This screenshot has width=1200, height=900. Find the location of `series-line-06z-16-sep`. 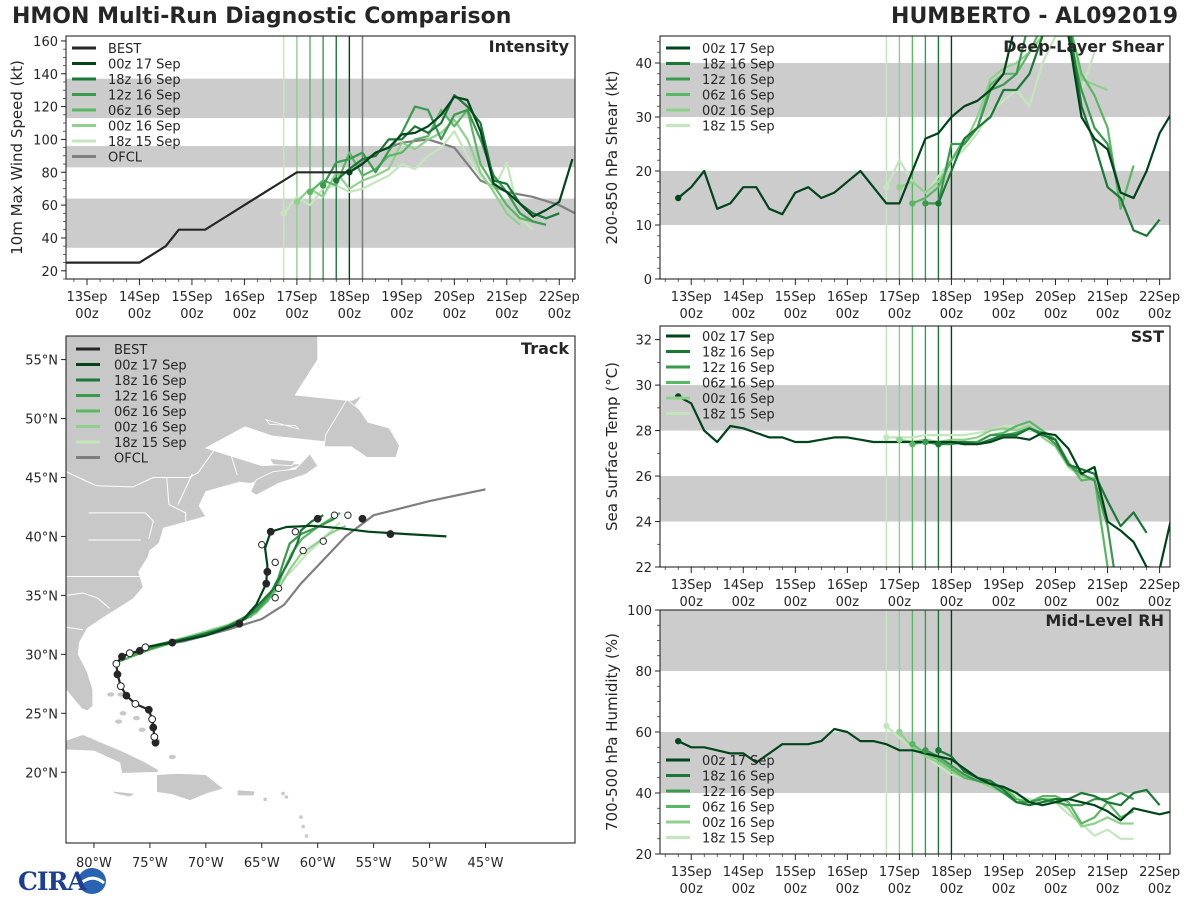

series-line-06z-16-sep is located at coordinates (1023, 784).